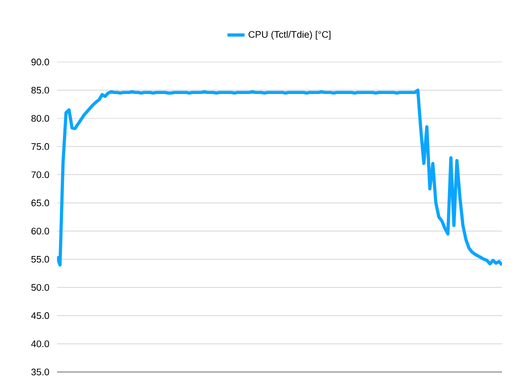  Describe the element at coordinates (40, 146) in the screenshot. I see `y-tick-label: 75.0` at that location.